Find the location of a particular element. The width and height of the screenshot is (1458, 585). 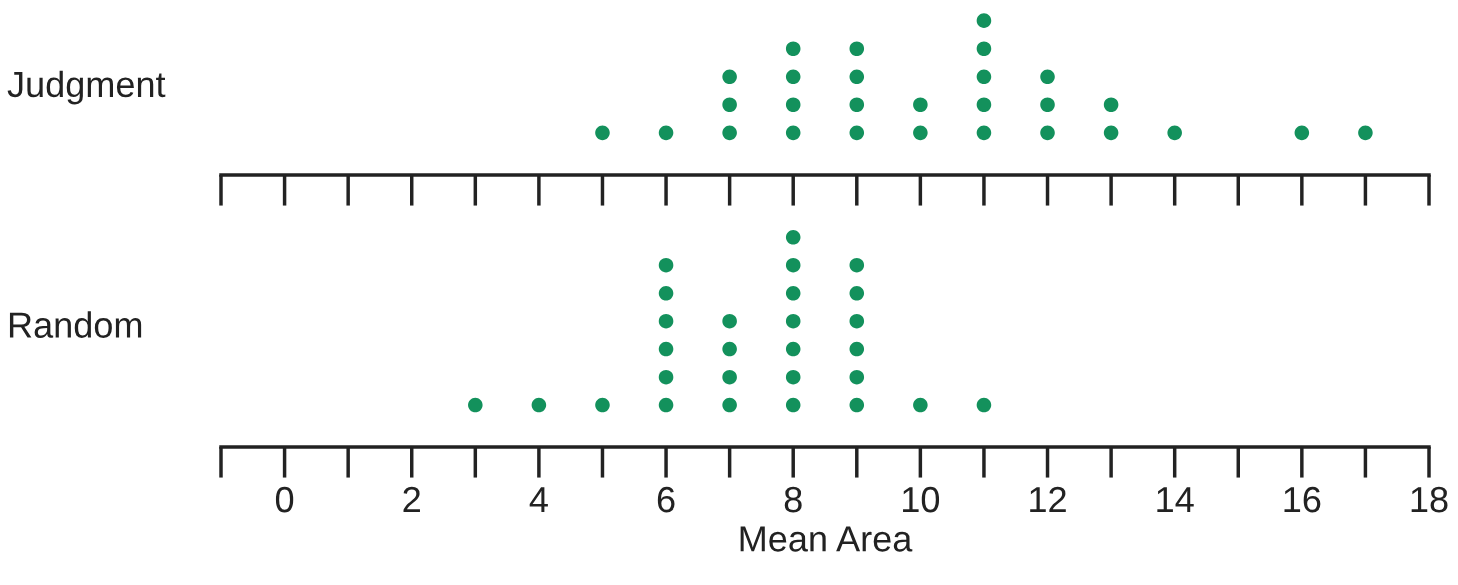

x-tick-label: 0 is located at coordinates (284, 499).